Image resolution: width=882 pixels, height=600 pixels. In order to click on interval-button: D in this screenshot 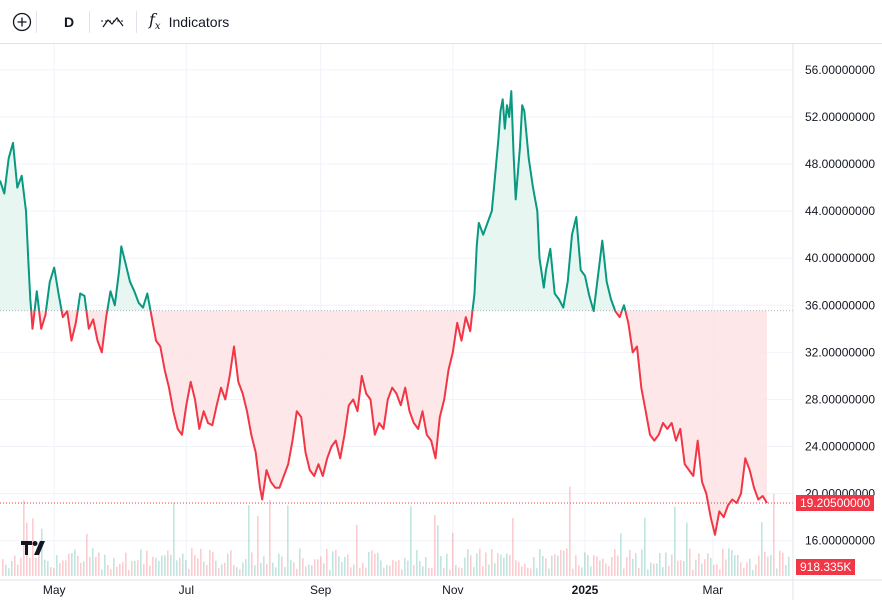, I will do `click(69, 21)`.